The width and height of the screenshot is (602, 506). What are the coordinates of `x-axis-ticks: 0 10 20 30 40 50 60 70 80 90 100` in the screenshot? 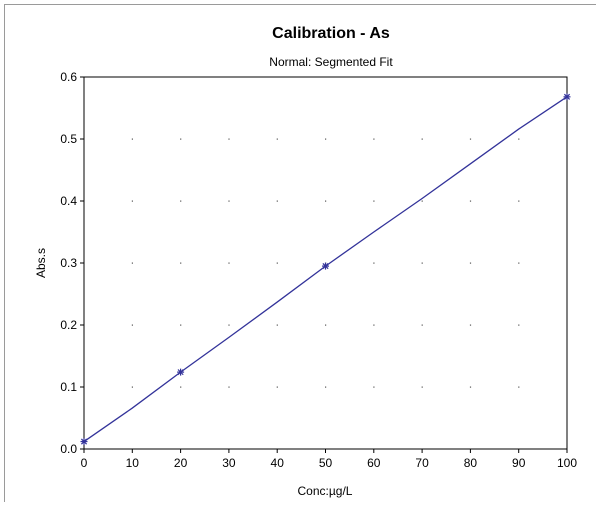 It's located at (329, 459).